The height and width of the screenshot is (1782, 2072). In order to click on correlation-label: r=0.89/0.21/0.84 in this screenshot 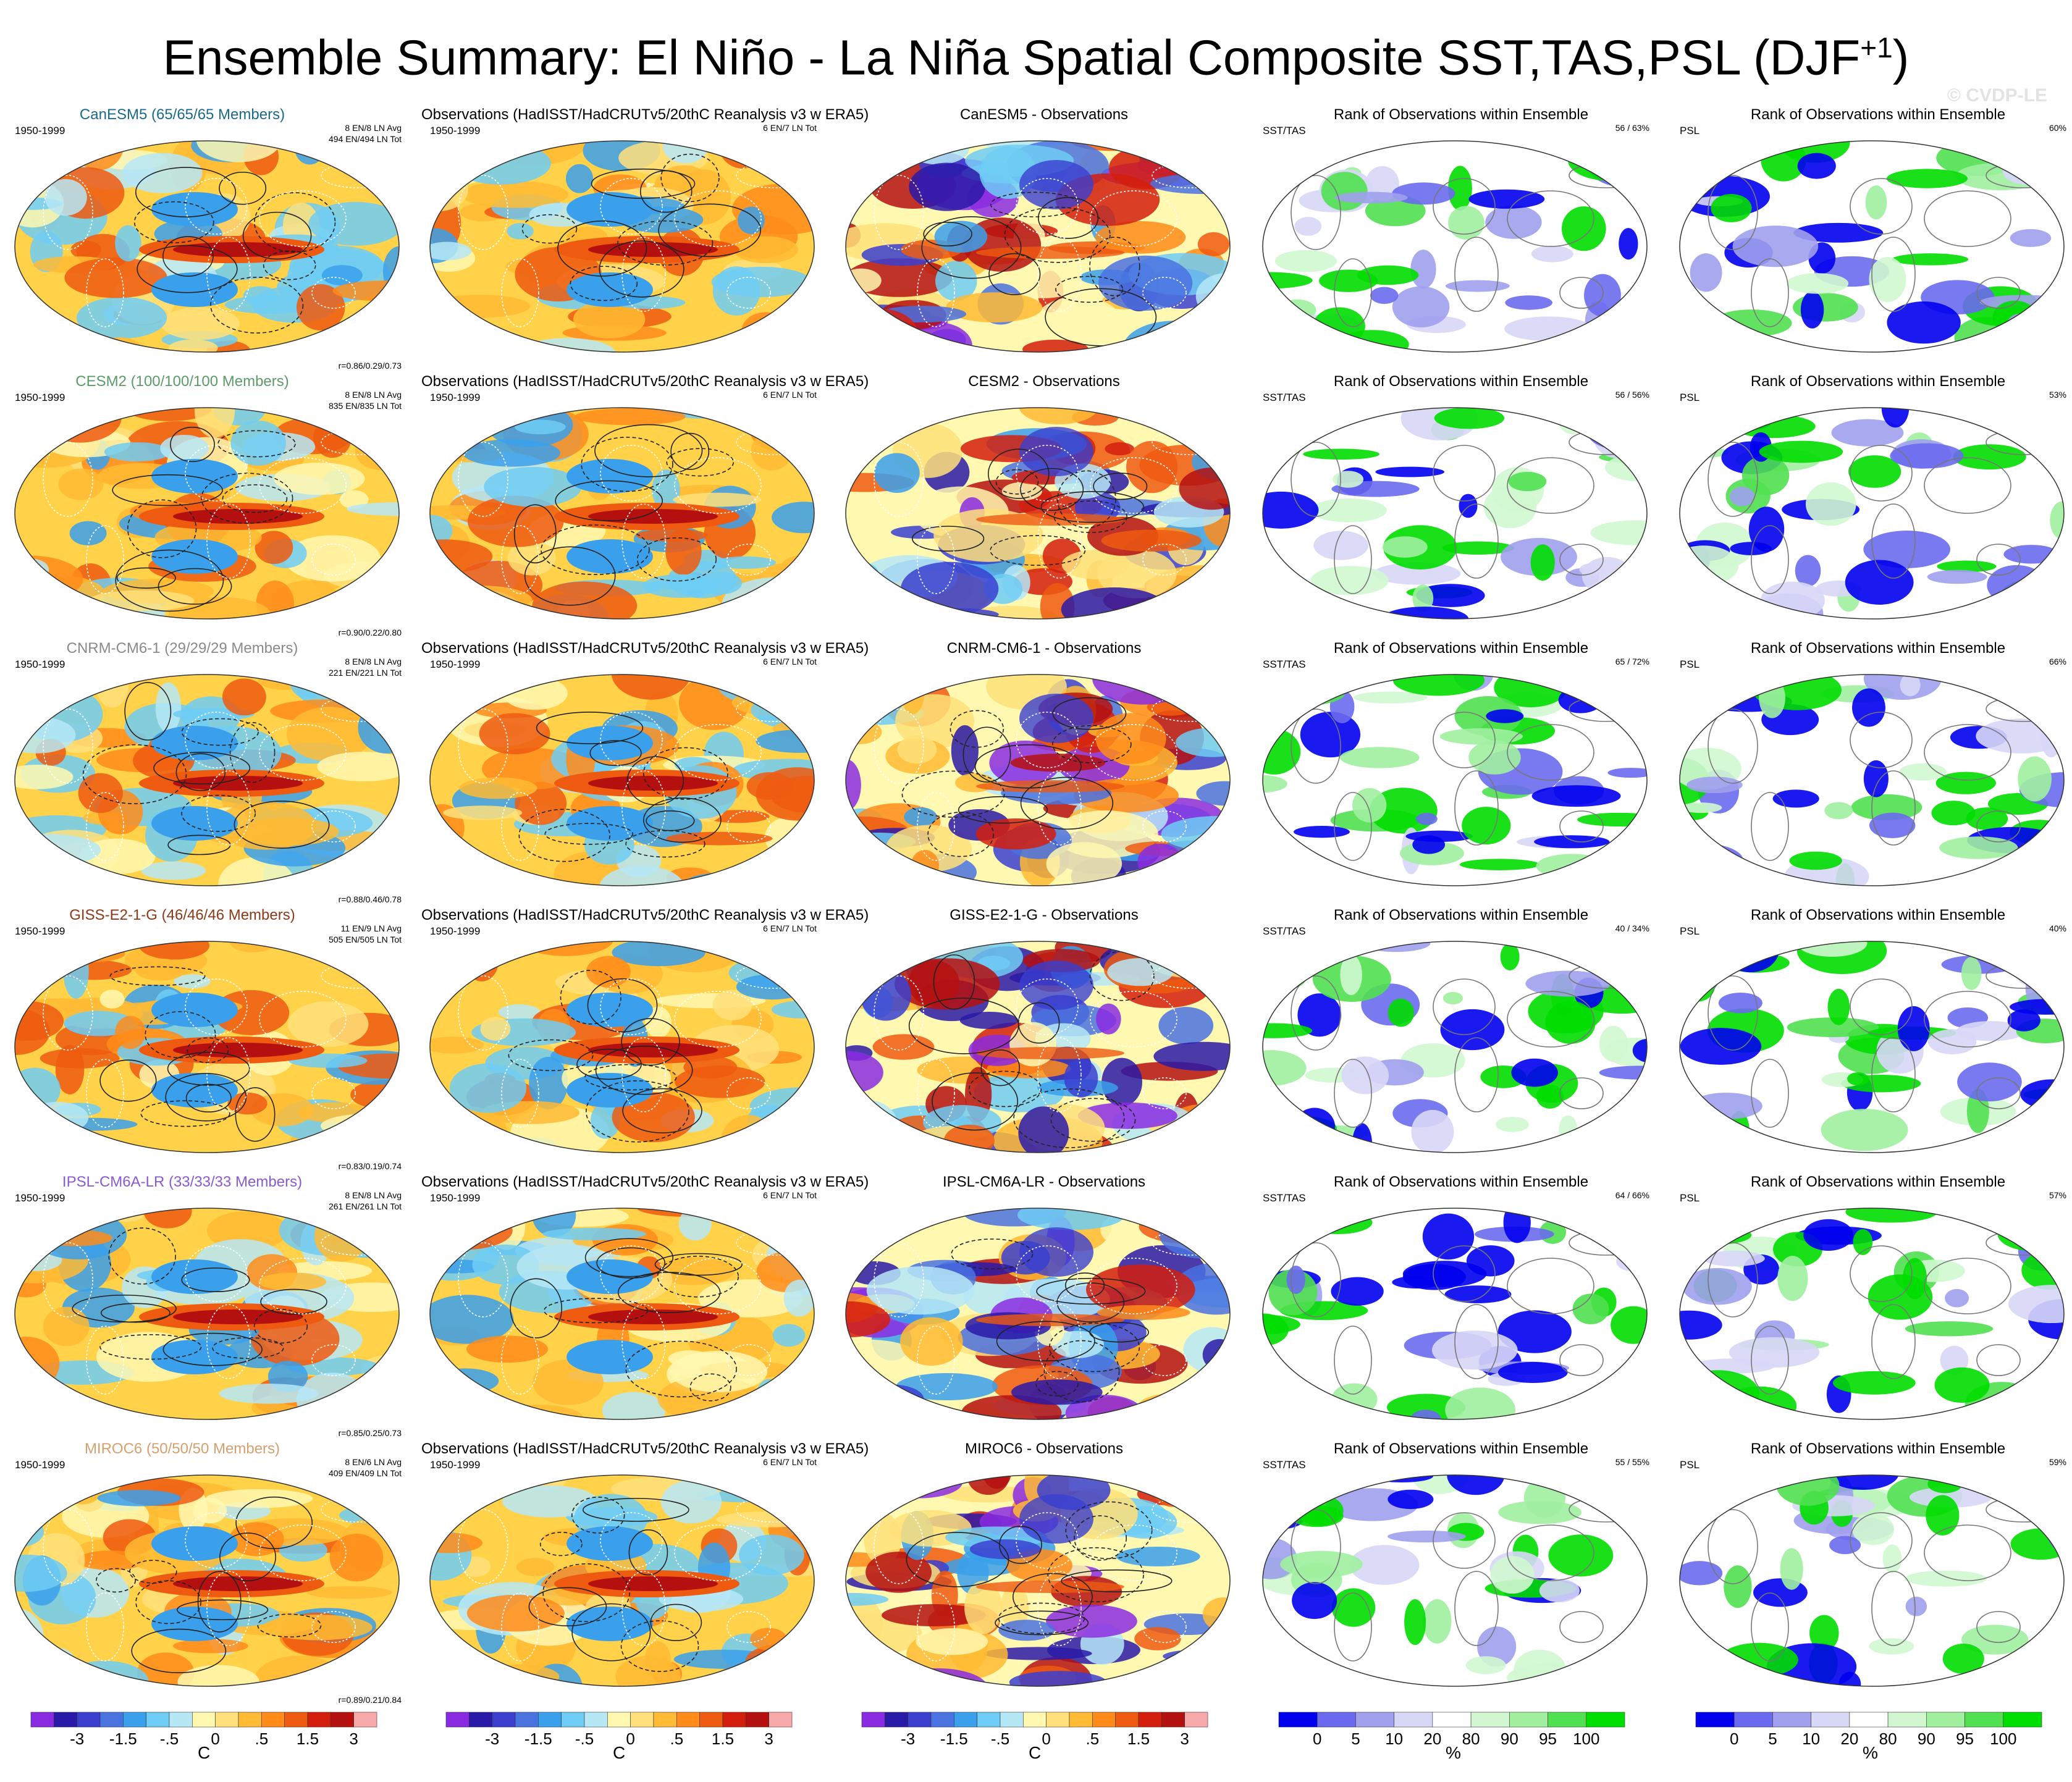, I will do `click(370, 1700)`.